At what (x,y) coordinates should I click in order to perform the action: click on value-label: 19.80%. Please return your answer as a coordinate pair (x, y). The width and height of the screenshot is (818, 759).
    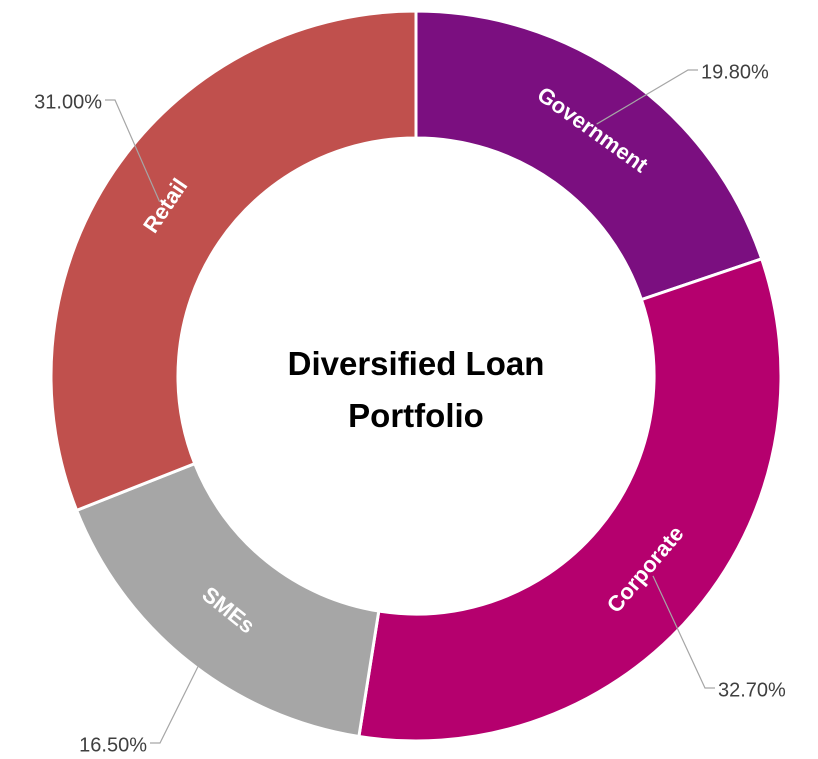
    Looking at the image, I should click on (735, 72).